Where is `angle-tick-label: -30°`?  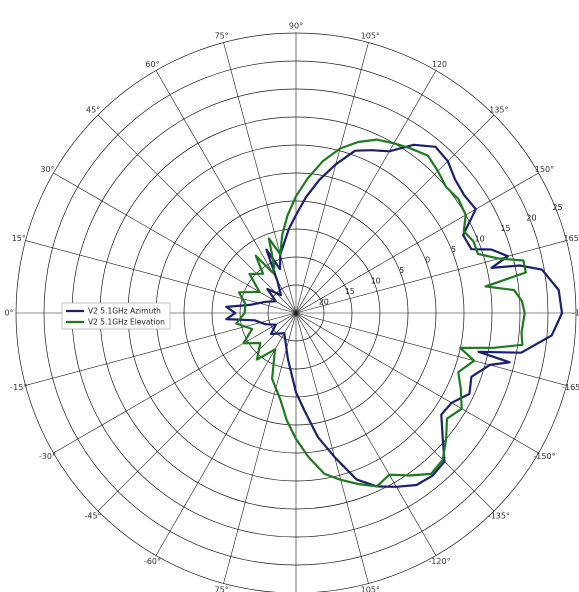
angle-tick-label: -30° is located at coordinates (47, 456).